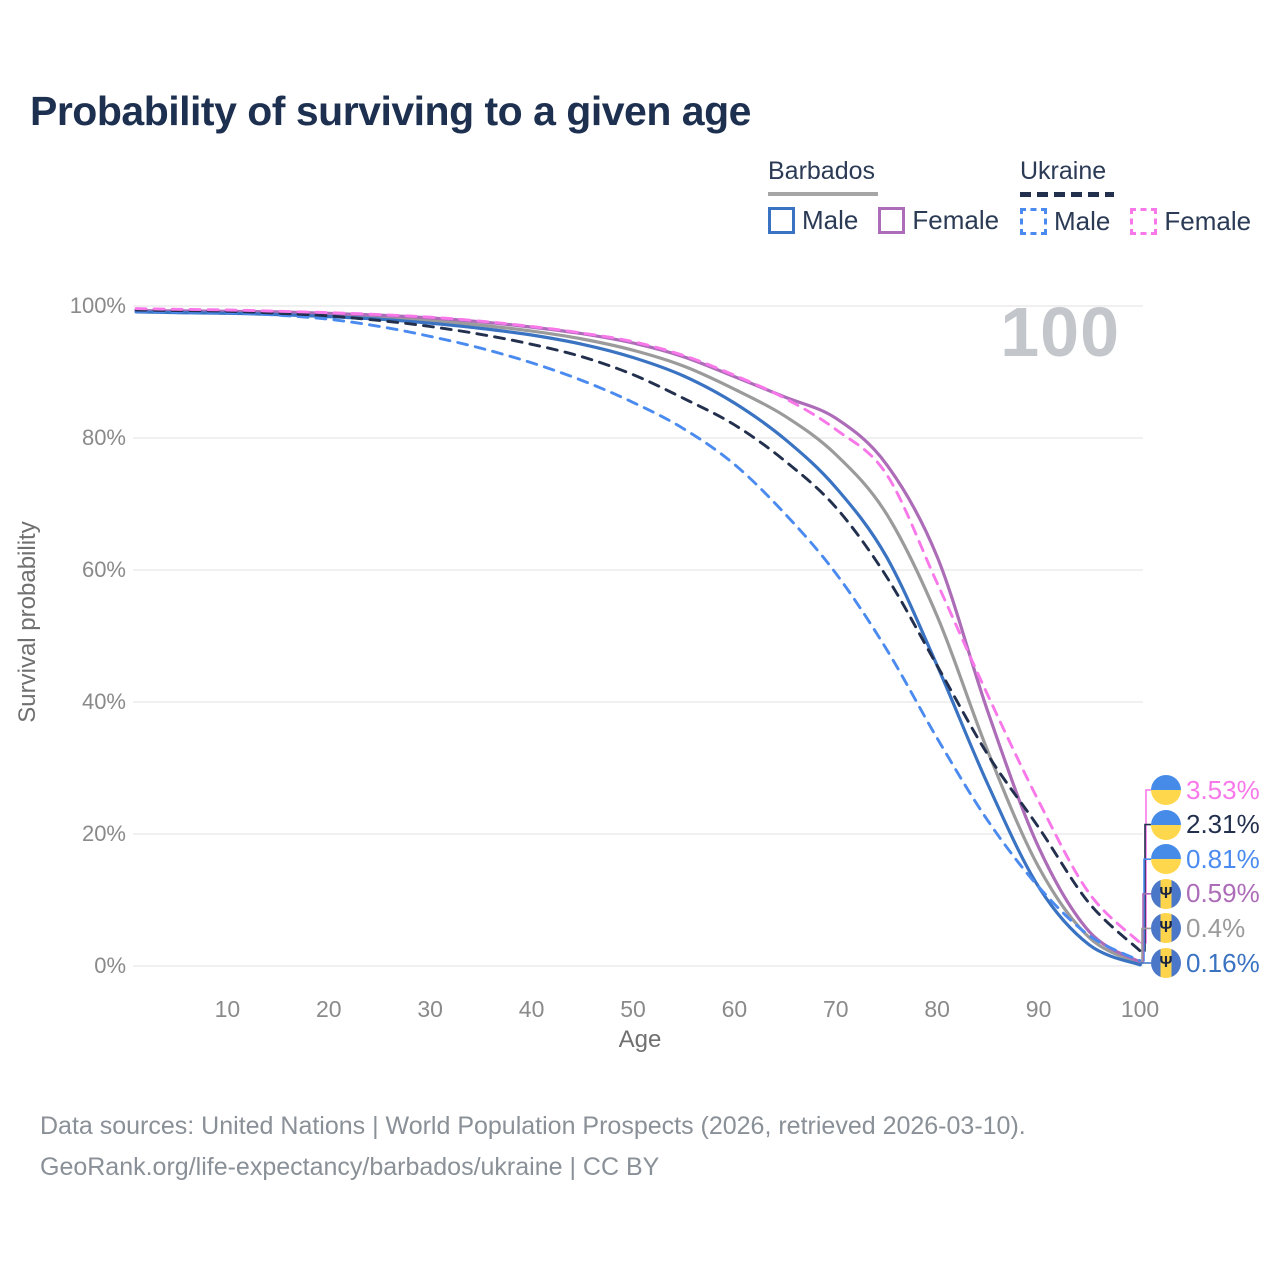 This screenshot has height=1280, width=1280. What do you see at coordinates (110, 965) in the screenshot?
I see `y-tick-label-0: 0%` at bounding box center [110, 965].